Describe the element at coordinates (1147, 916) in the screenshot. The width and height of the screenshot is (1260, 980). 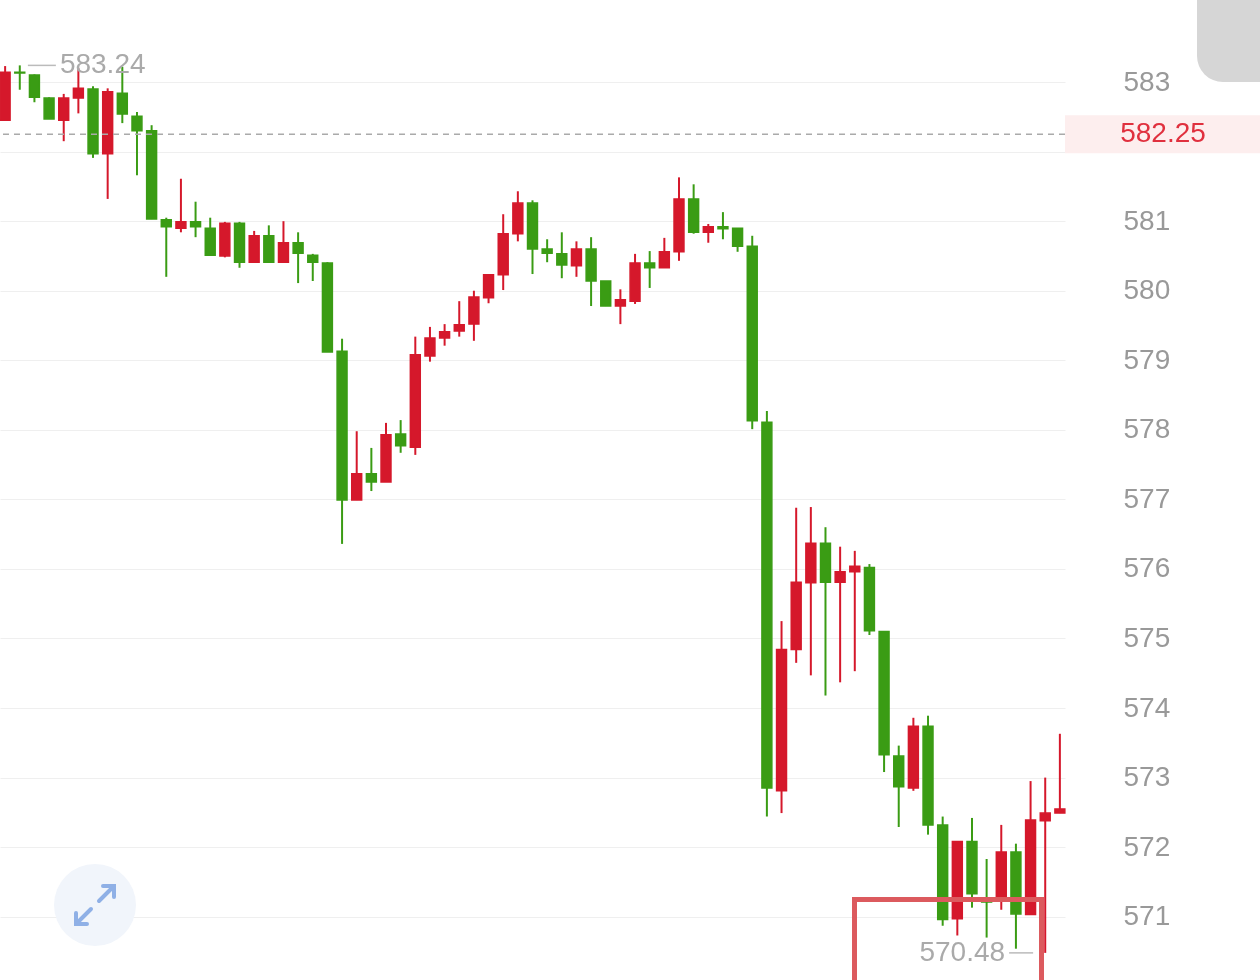
I see `y-tick-label: 571` at that location.